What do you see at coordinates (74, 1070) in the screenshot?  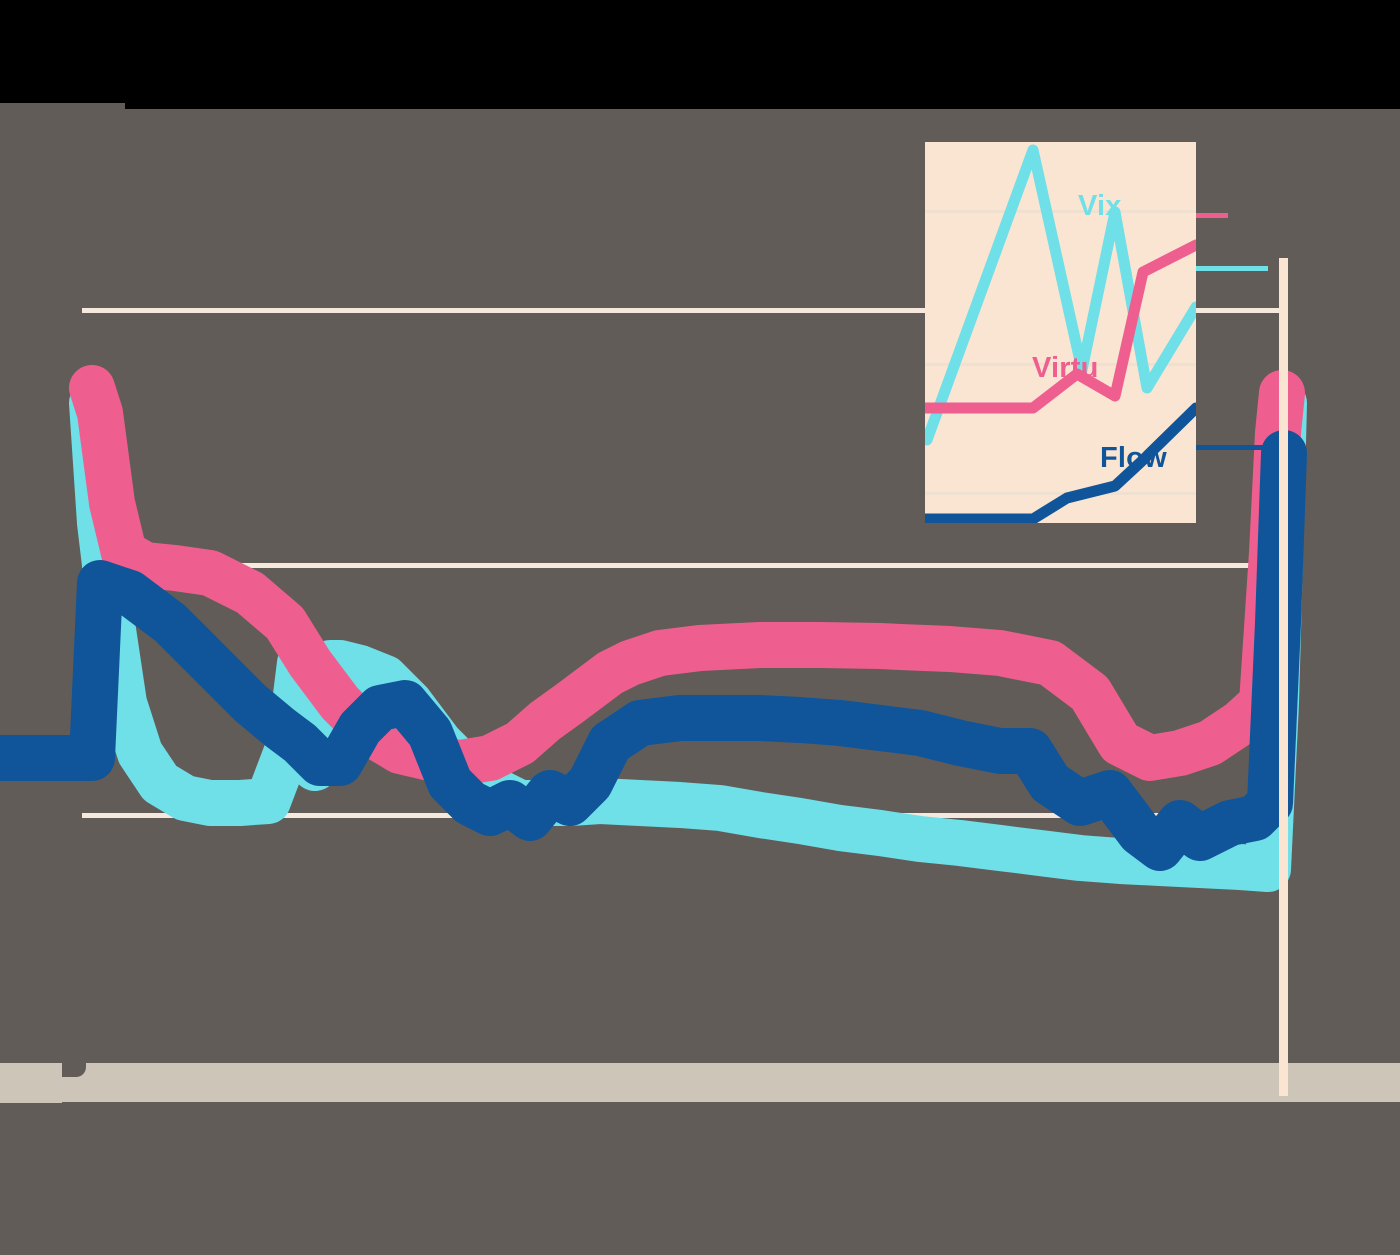 I see `axis-band-notch` at bounding box center [74, 1070].